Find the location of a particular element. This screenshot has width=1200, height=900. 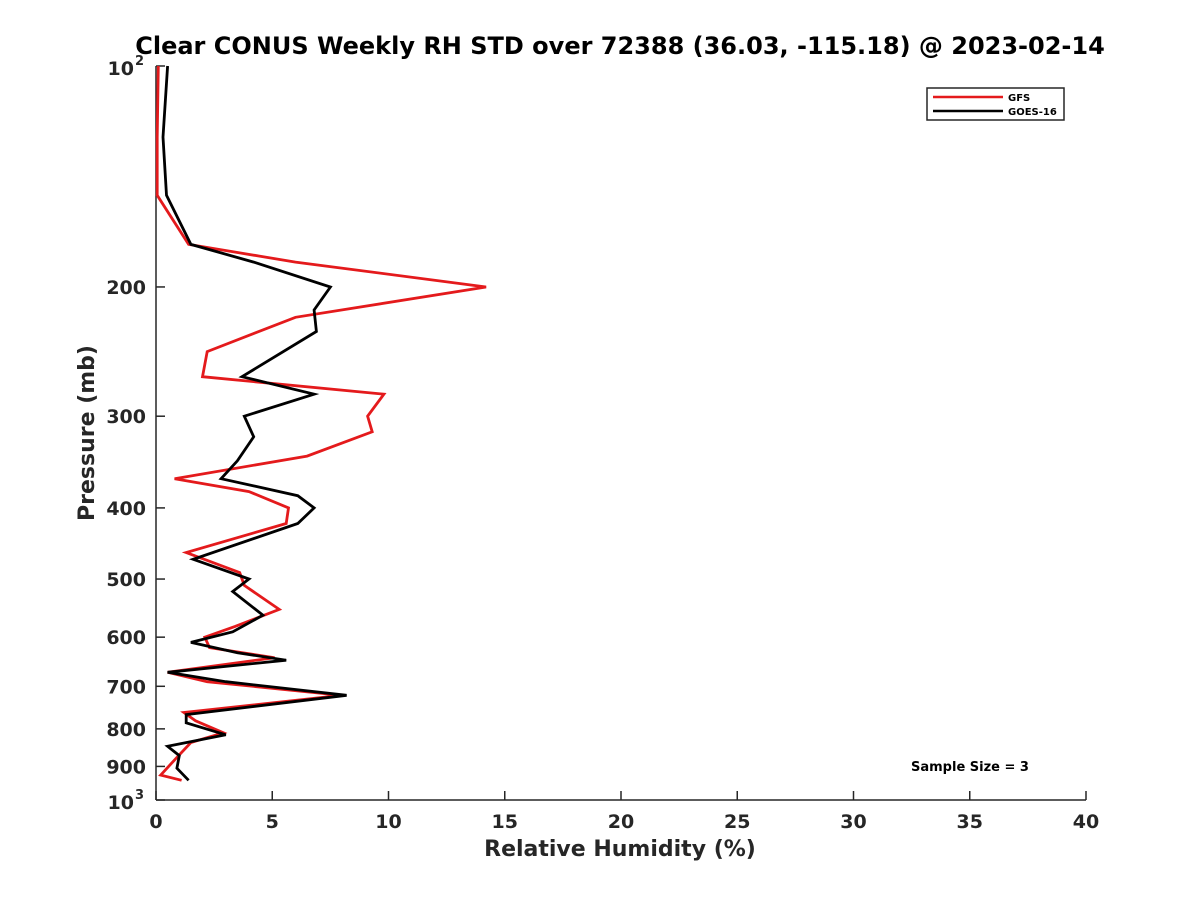

x-tick-label: 35 is located at coordinates (970, 822).